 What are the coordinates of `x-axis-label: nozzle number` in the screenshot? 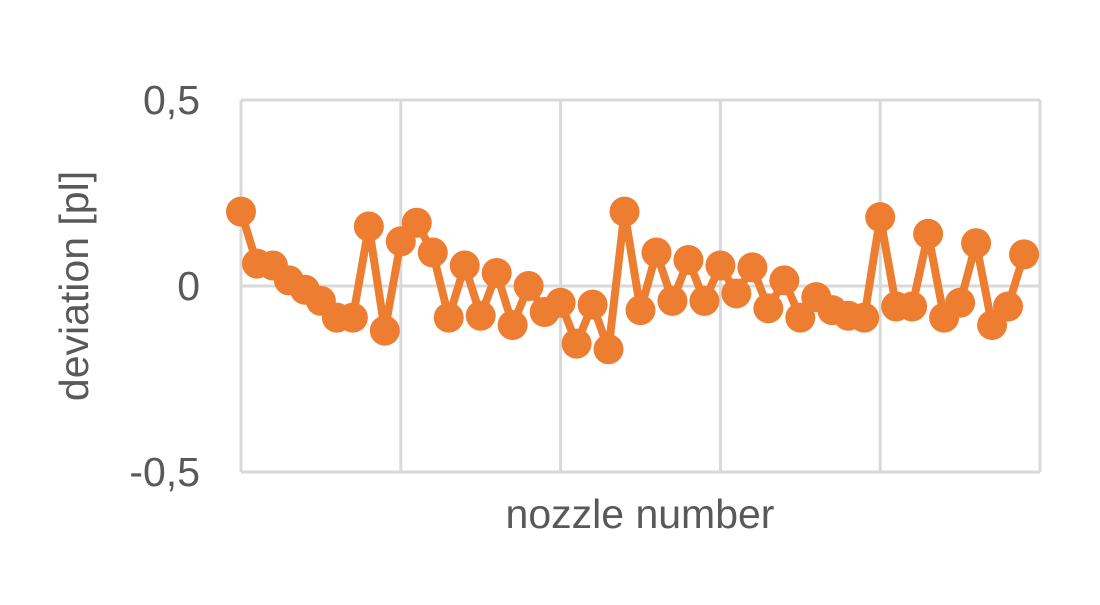 It's located at (640, 514).